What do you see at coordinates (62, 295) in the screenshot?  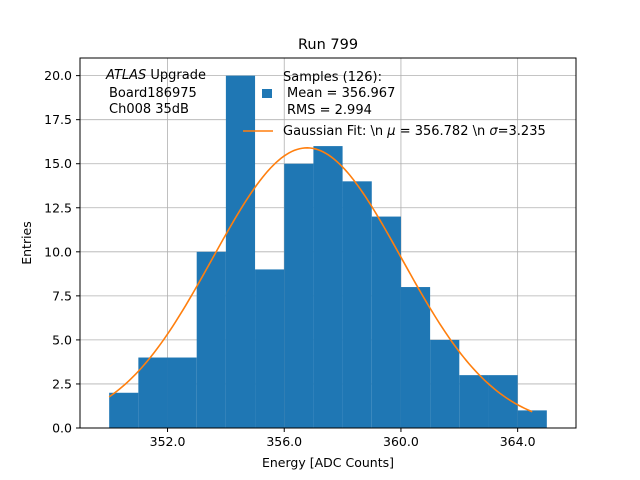 I see `y-tick-label: 7.5` at bounding box center [62, 295].